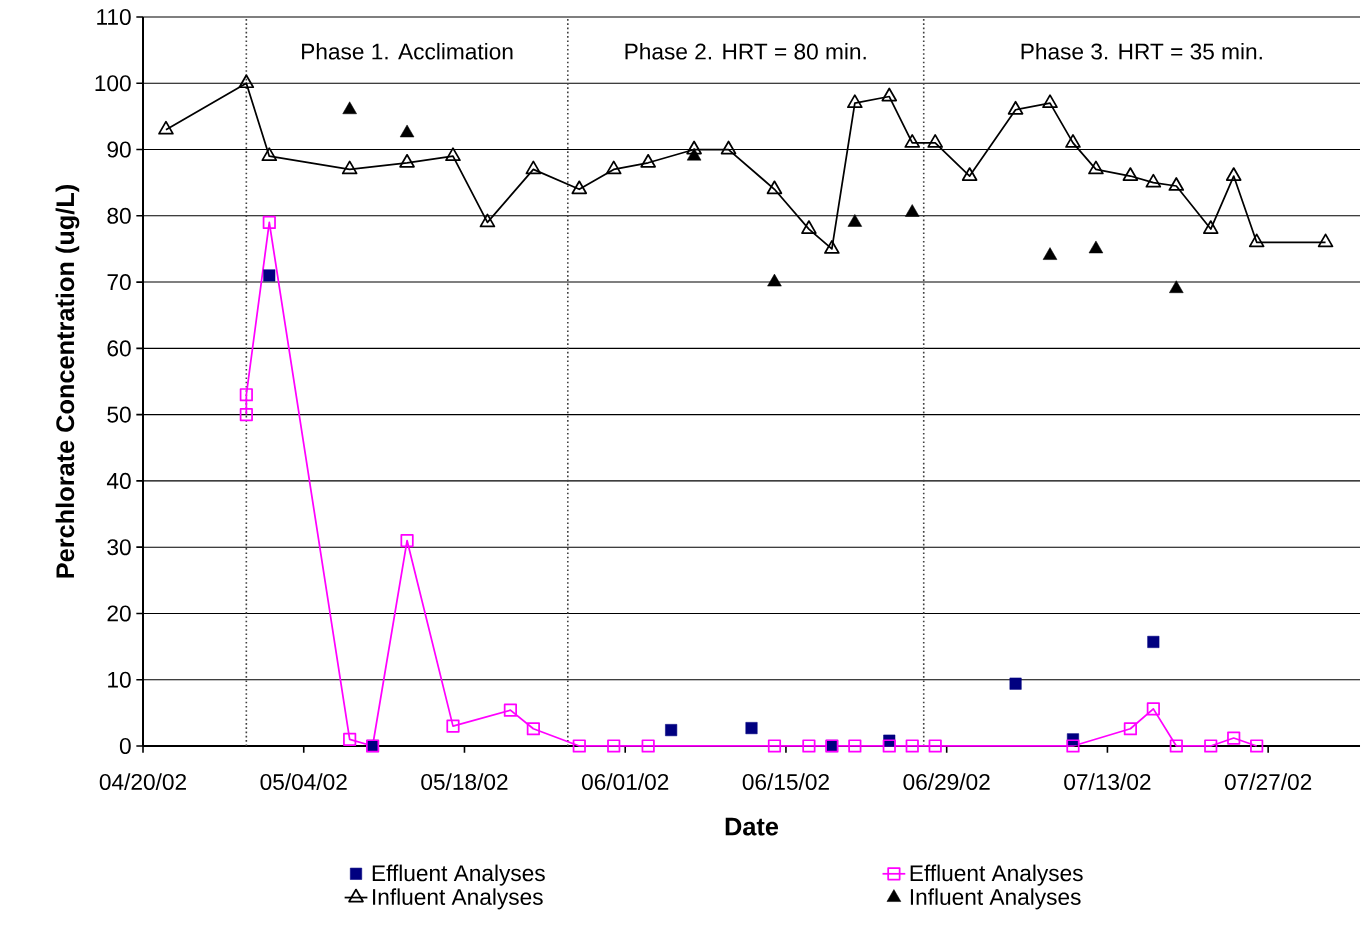  Describe the element at coordinates (946, 782) in the screenshot. I see `x-tick-label: 06/29/02` at that location.